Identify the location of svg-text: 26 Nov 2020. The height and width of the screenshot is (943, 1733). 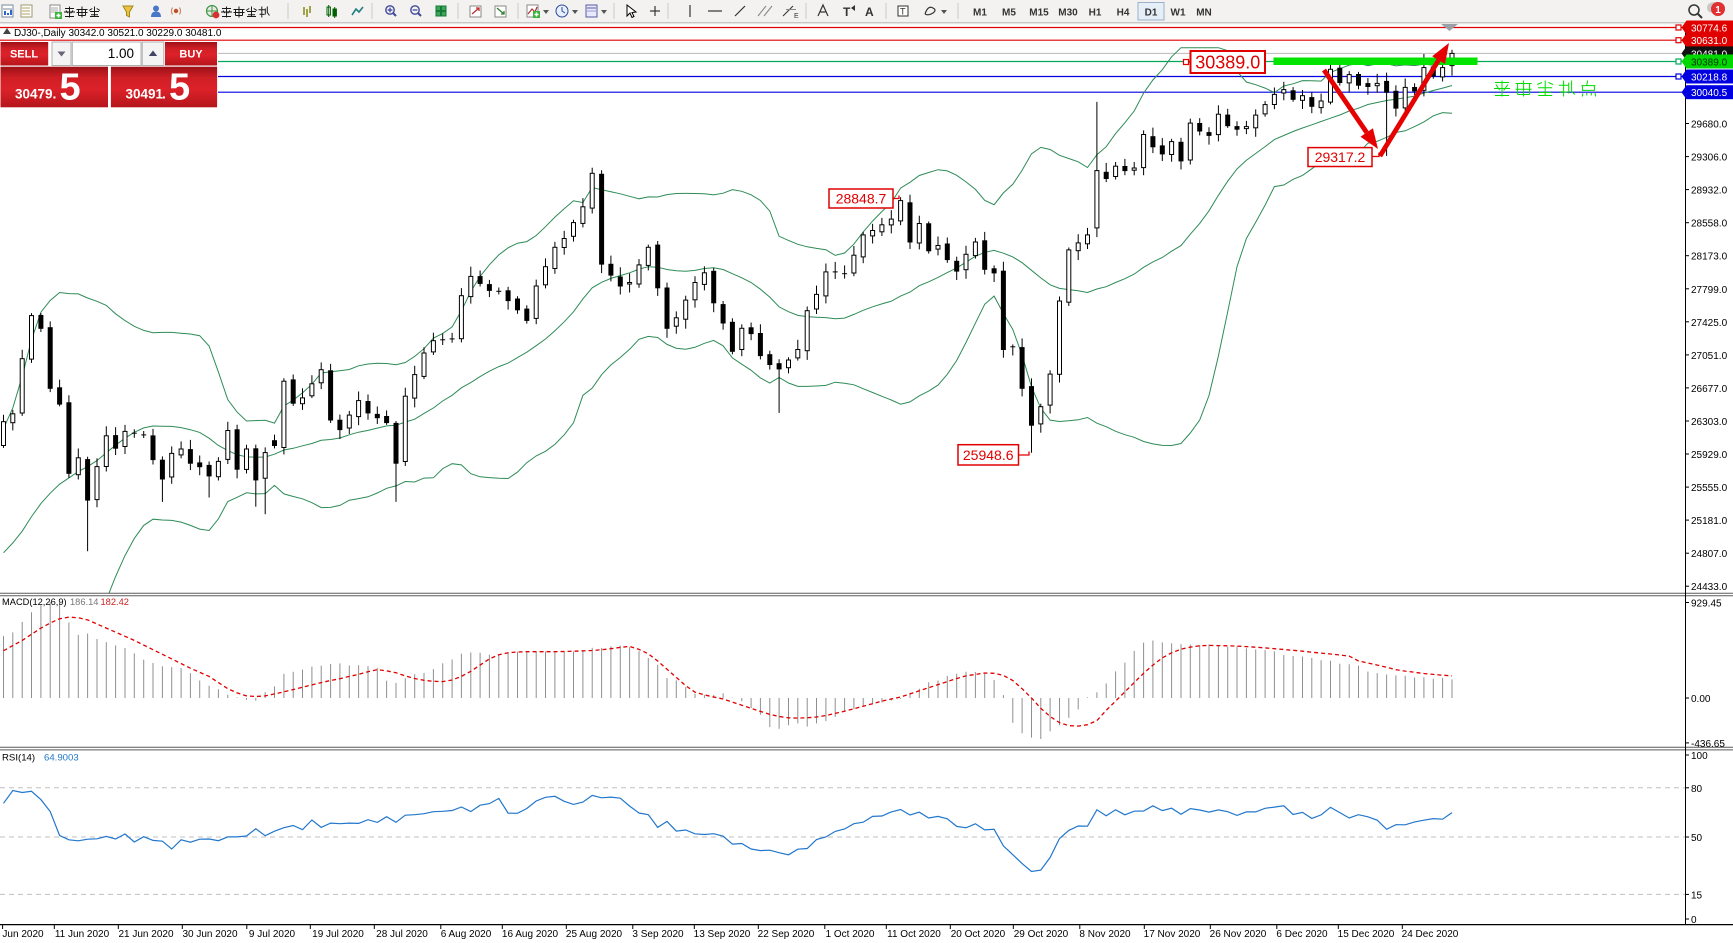
(1238, 934).